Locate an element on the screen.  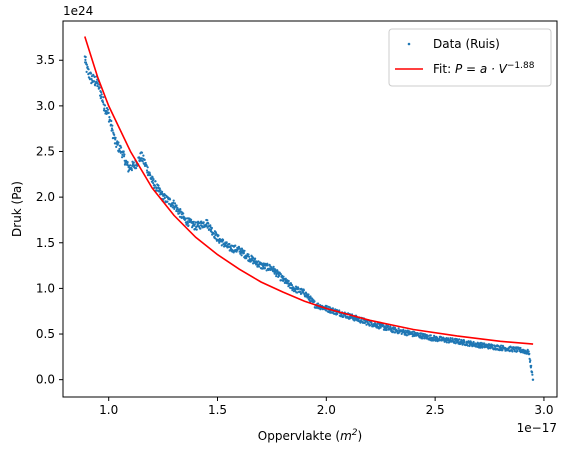
legend-fit-formula: P = a · V is located at coordinates (481, 69).